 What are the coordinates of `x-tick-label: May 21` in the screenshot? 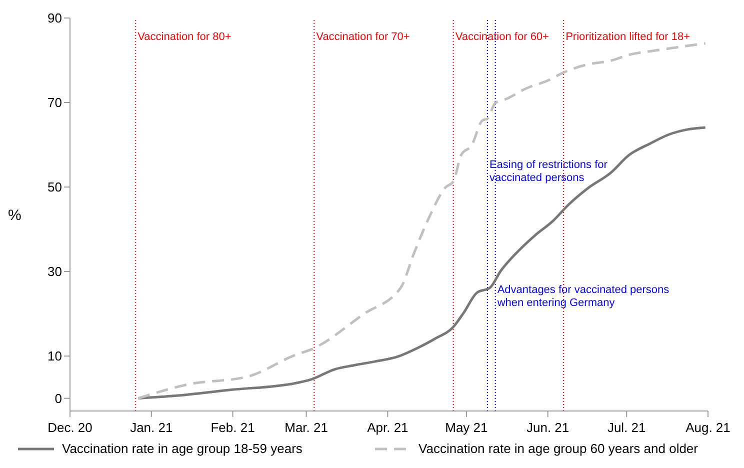 It's located at (466, 428).